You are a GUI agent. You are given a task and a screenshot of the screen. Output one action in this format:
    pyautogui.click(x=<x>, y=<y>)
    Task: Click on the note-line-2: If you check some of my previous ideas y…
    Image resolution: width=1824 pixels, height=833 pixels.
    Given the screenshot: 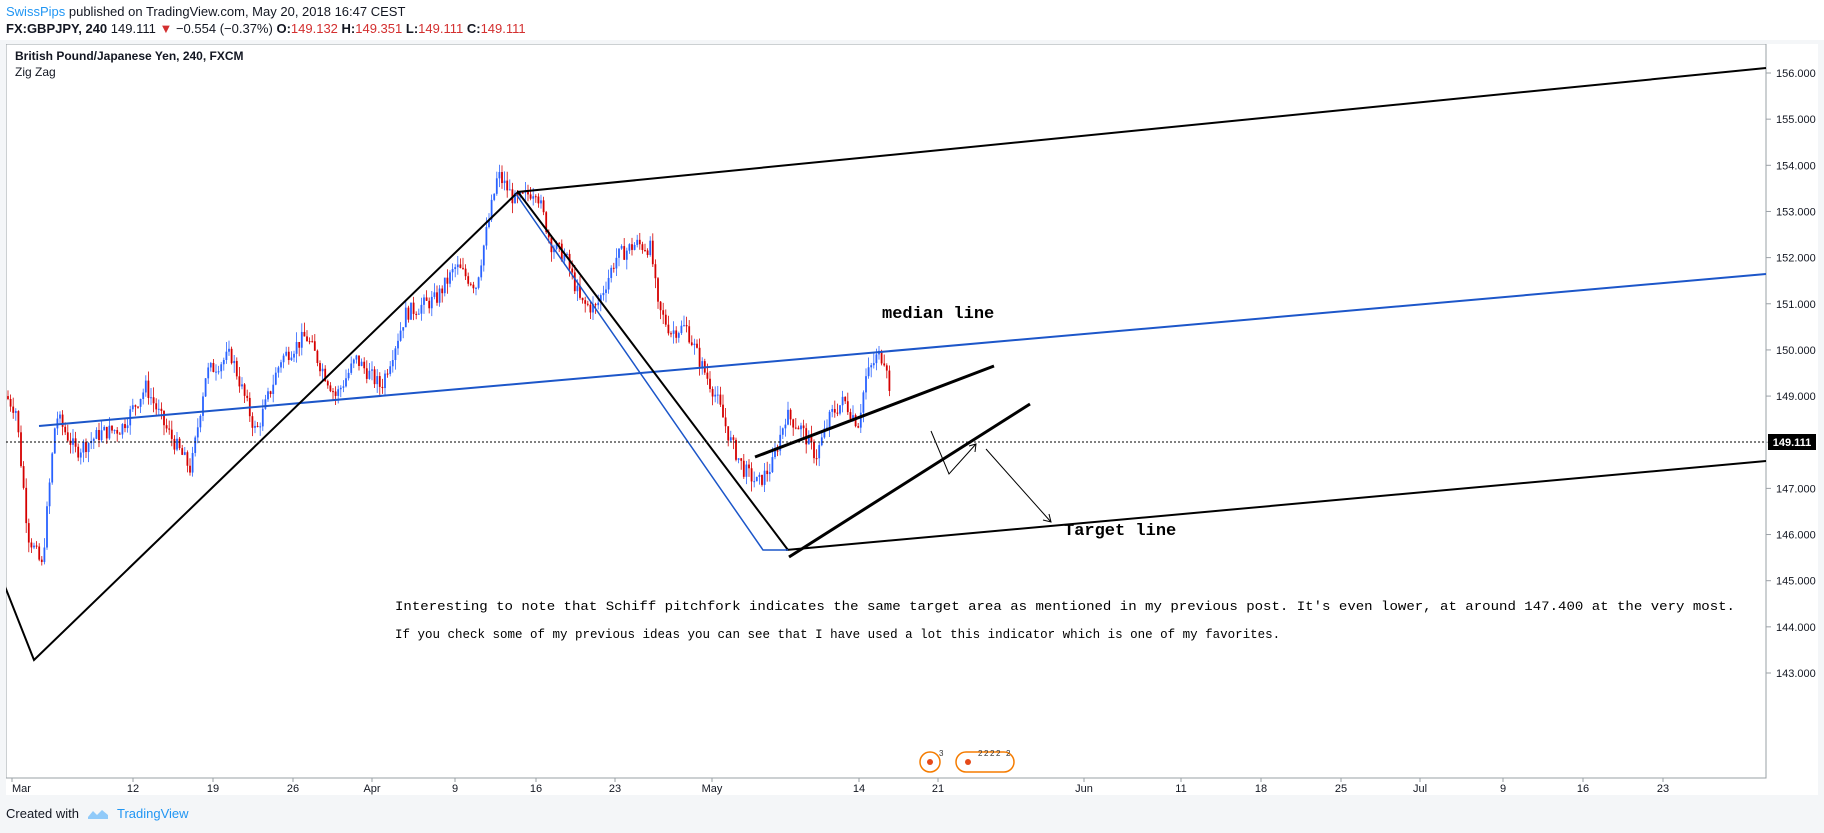 What is the action you would take?
    pyautogui.click(x=837, y=635)
    